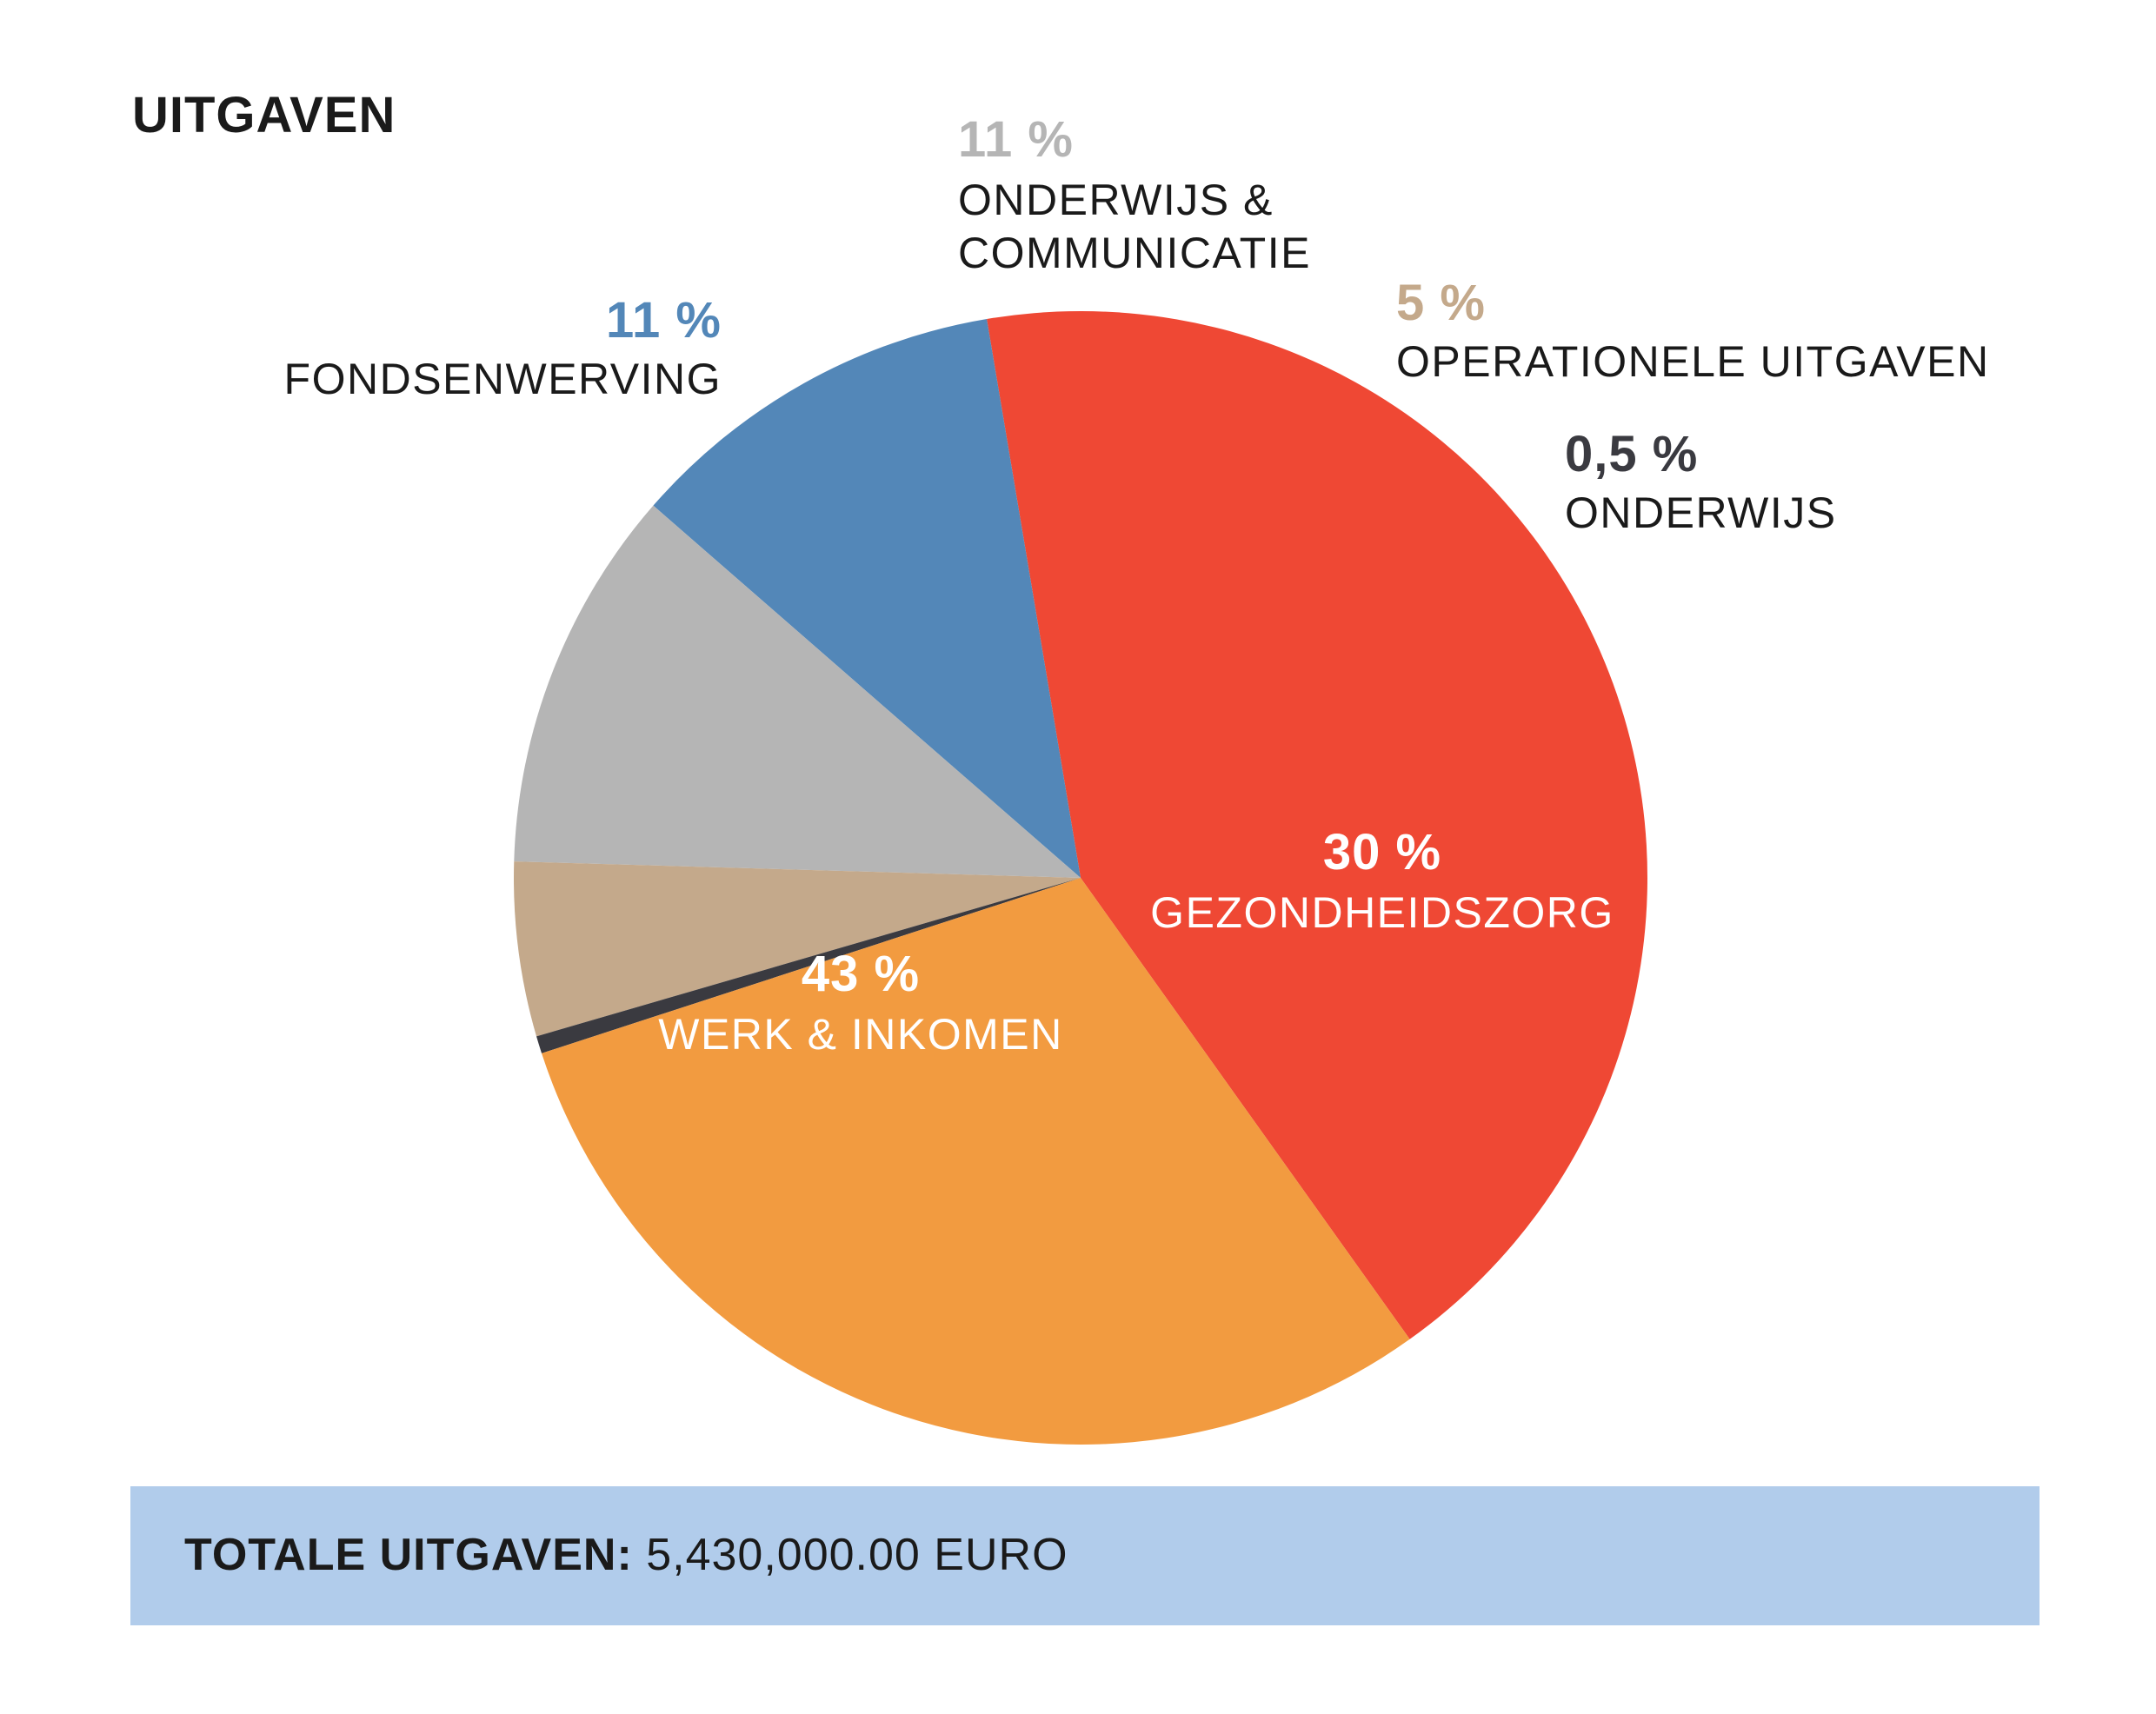 Image resolution: width=2156 pixels, height=1714 pixels. I want to click on slice-label-onderwijs: 0,5 % ONDERWIJS, so click(1701, 484).